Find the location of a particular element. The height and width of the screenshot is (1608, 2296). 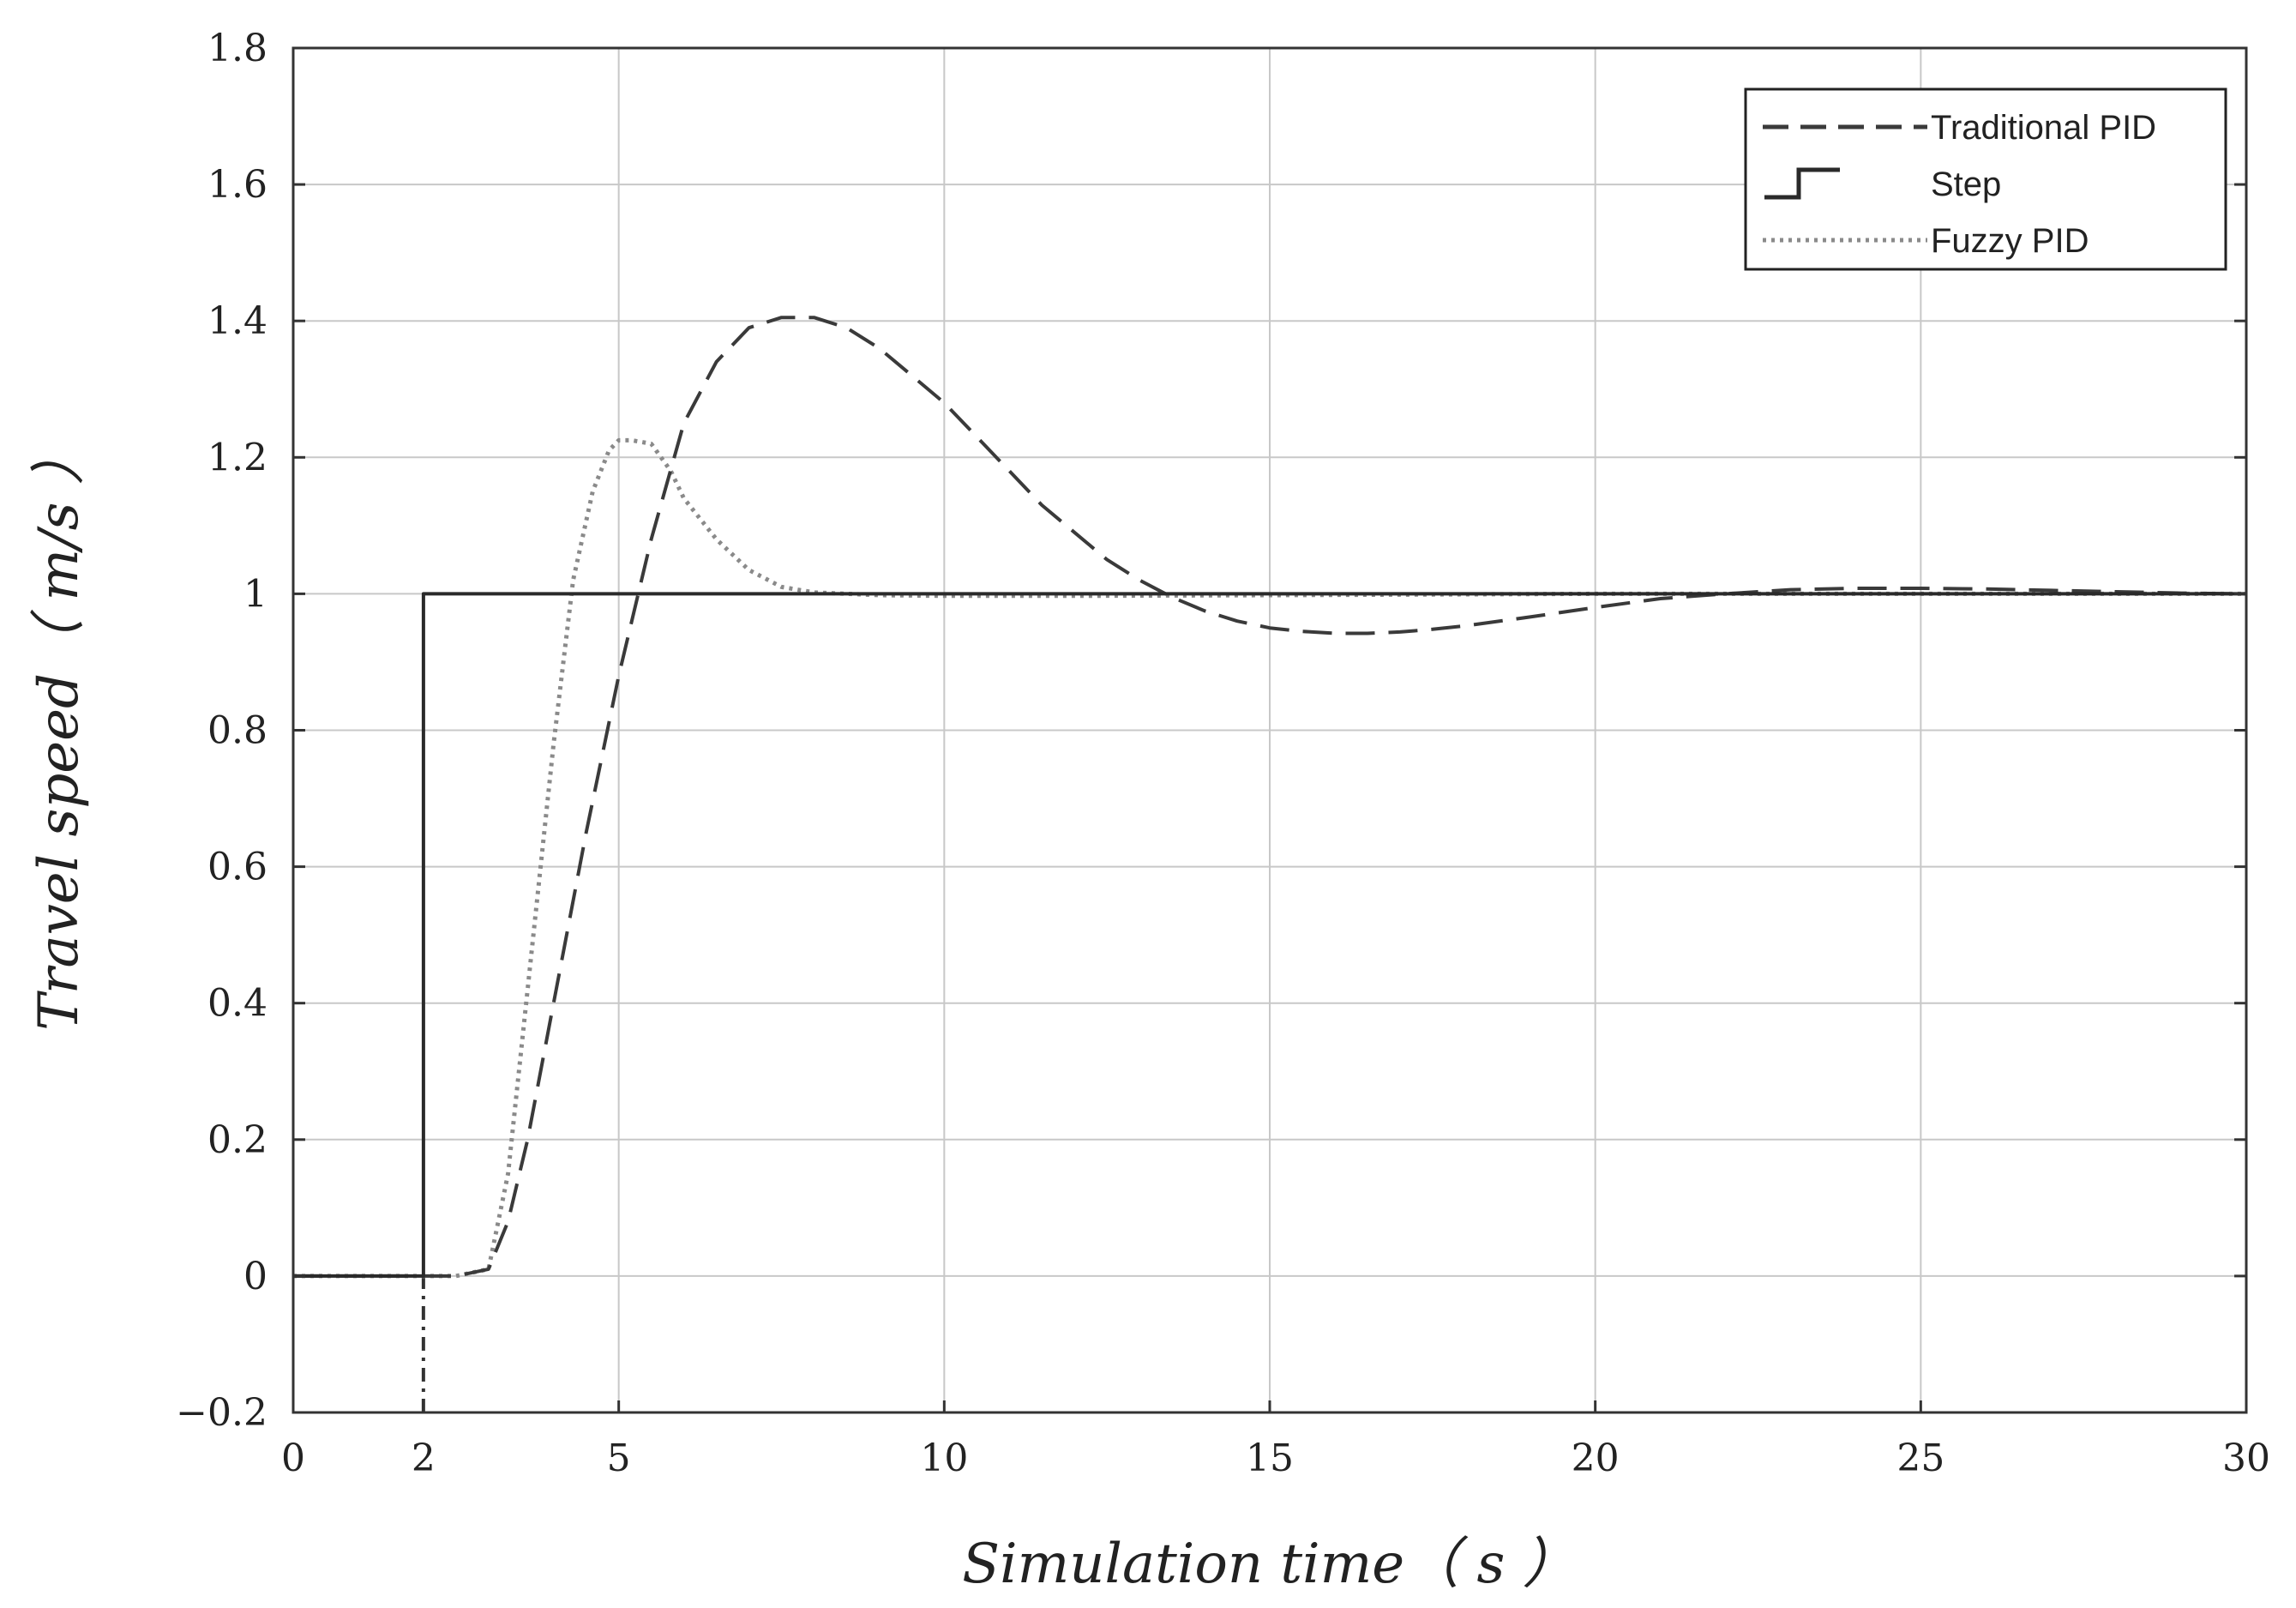

y-axis-label: Travel speed（ m/s ） is located at coordinates (59, 731).